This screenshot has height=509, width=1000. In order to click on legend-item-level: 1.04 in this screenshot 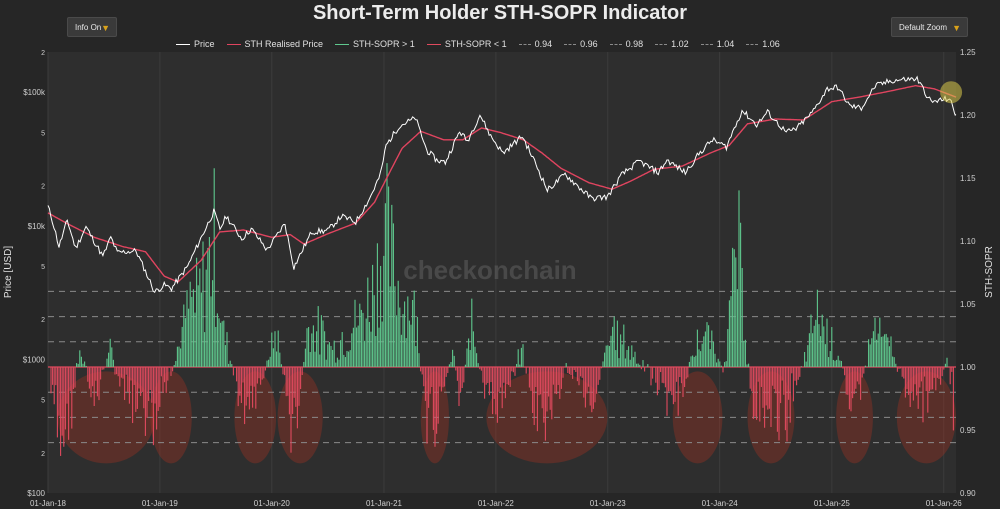, I will do `click(717, 44)`.